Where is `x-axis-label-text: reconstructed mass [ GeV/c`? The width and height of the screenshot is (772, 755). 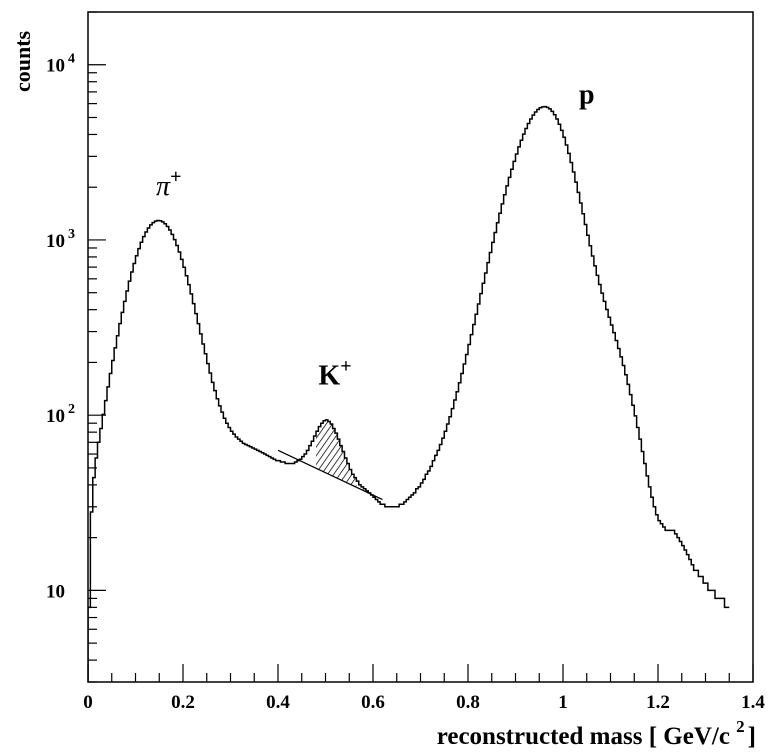
x-axis-label-text: reconstructed mass [ GeV/c is located at coordinates (586, 736).